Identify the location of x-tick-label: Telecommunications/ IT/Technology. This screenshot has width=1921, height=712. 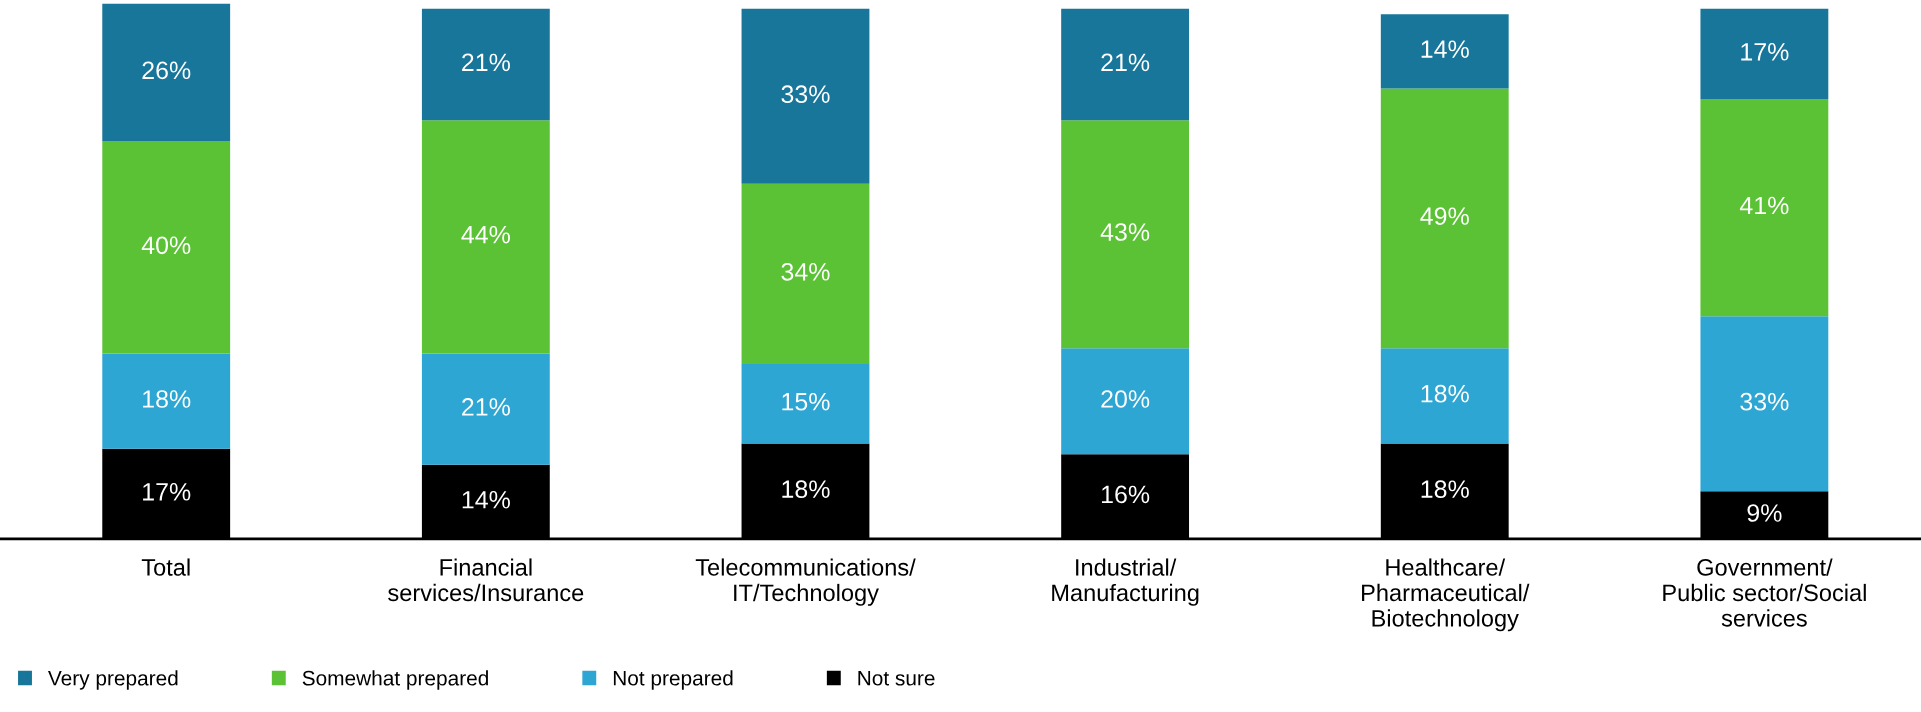
(805, 582).